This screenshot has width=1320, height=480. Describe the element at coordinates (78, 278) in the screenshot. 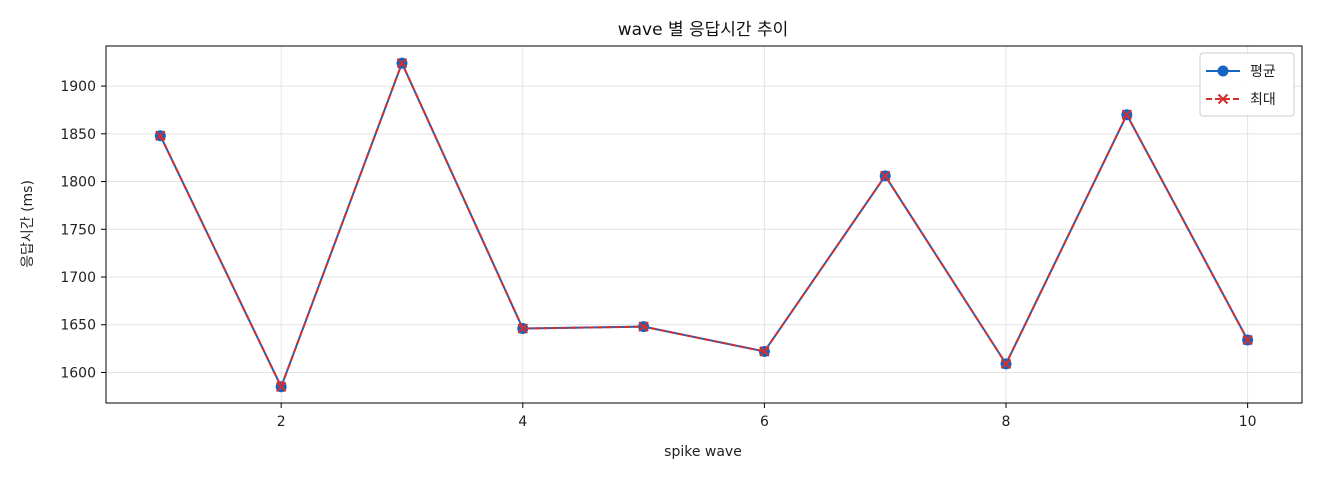

I see `y-tick-label: 1700` at that location.